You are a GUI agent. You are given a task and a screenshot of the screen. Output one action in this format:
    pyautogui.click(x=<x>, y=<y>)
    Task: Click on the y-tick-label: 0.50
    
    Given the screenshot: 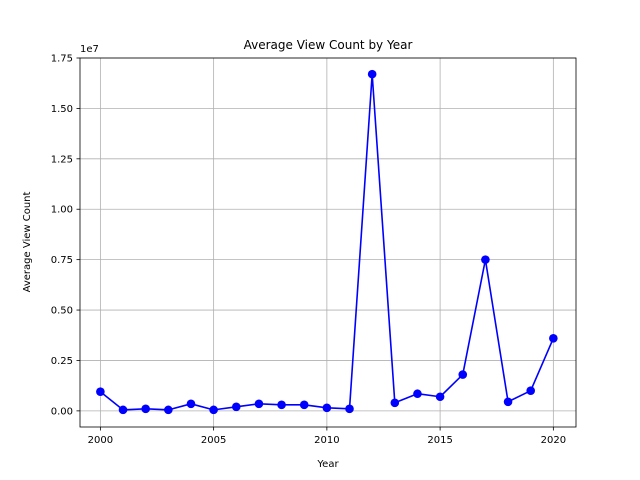 What is the action you would take?
    pyautogui.click(x=62, y=311)
    